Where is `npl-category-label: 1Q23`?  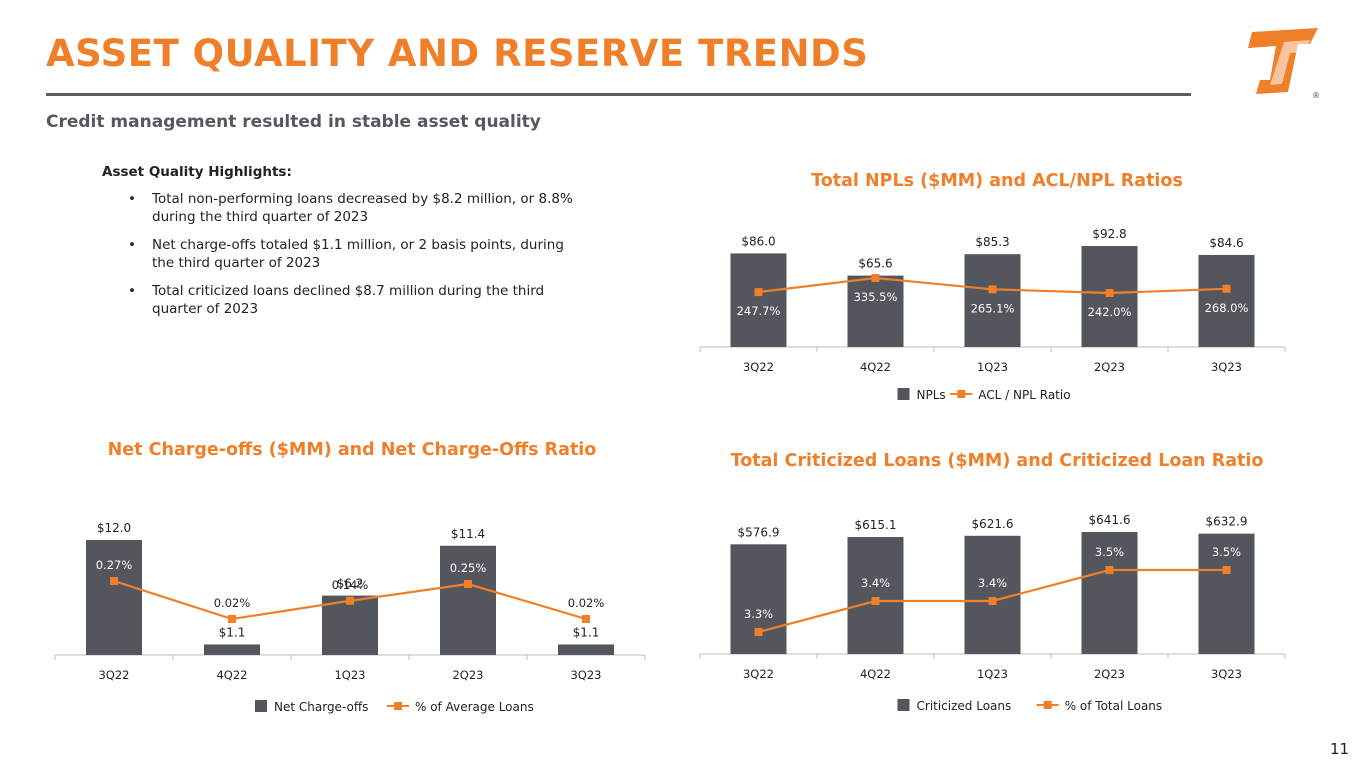
npl-category-label: 1Q23 is located at coordinates (992, 367).